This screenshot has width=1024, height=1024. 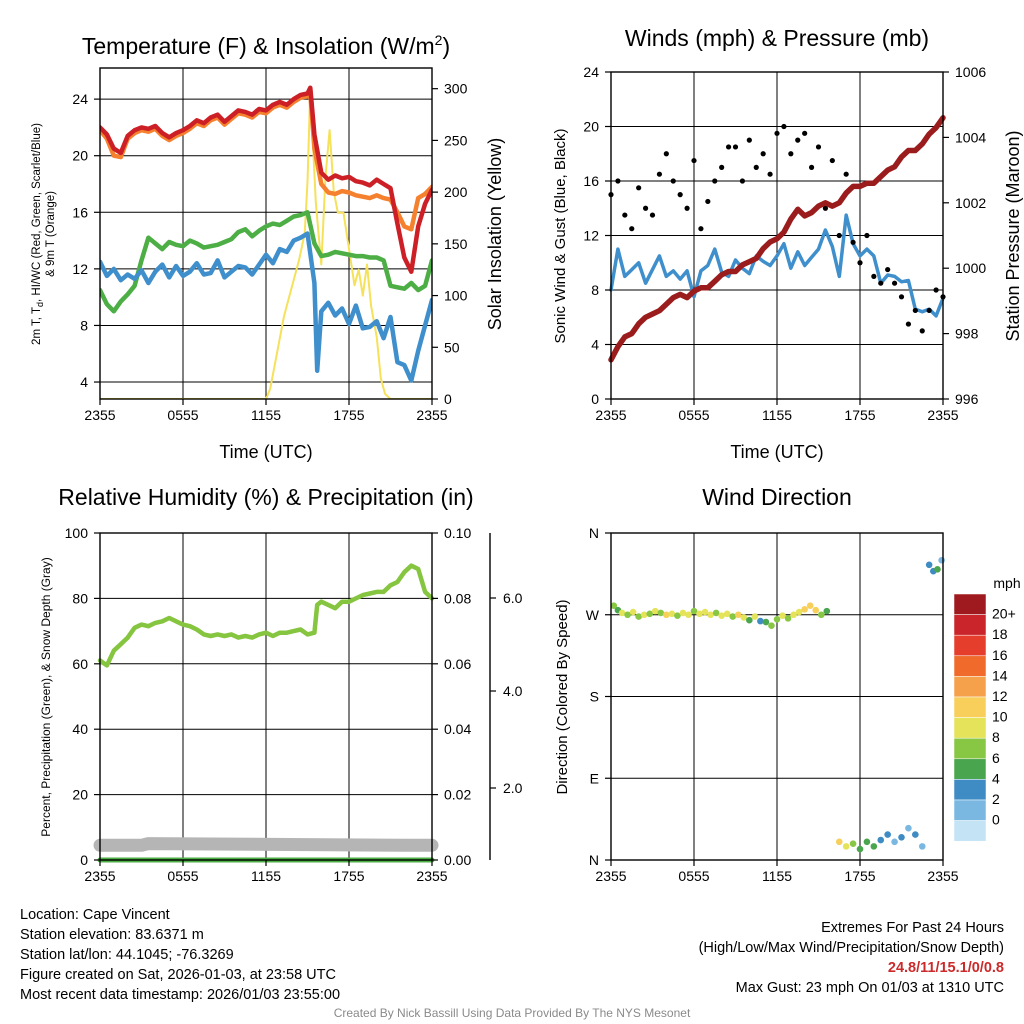 What do you see at coordinates (777, 239) in the screenshot?
I see `series-station-pressure` at bounding box center [777, 239].